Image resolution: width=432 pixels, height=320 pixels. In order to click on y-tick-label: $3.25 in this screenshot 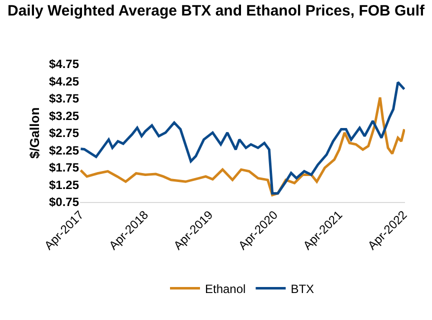, I will do `click(64, 115)`.